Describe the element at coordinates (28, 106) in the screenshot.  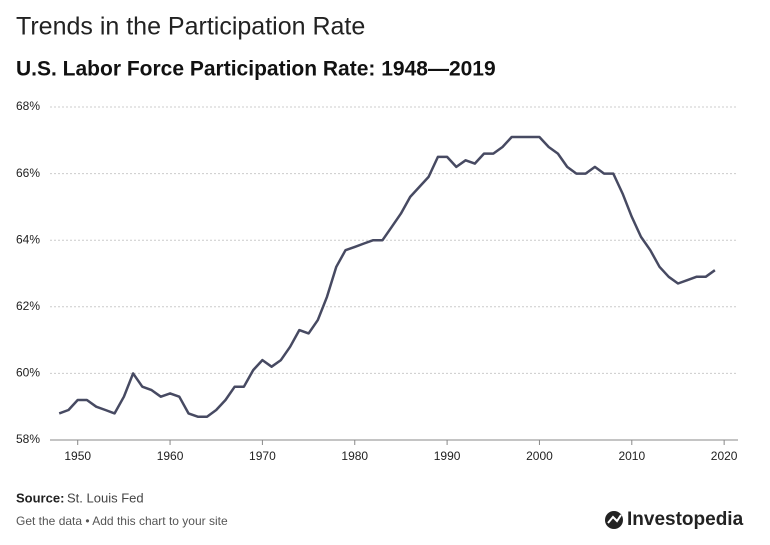
I see `y-tick-label: 68%` at that location.